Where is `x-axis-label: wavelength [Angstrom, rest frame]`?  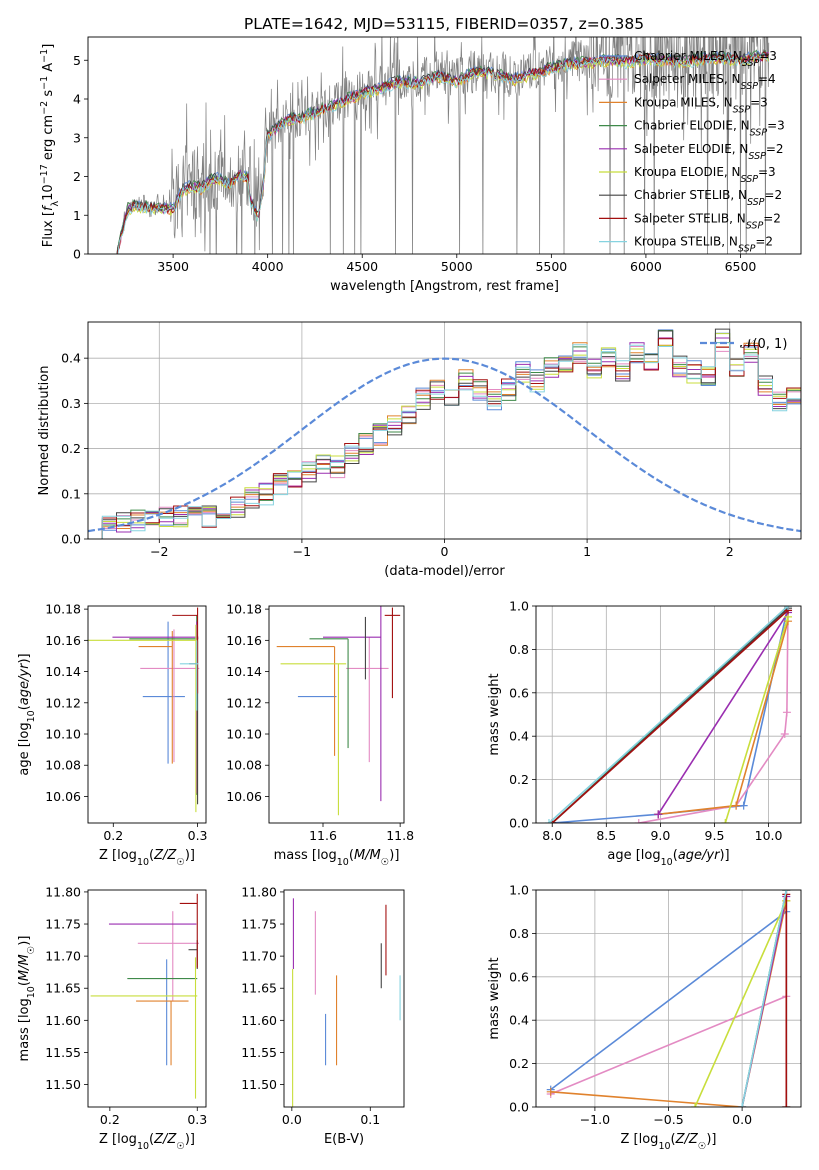 x-axis-label: wavelength [Angstrom, rest frame] is located at coordinates (444, 286).